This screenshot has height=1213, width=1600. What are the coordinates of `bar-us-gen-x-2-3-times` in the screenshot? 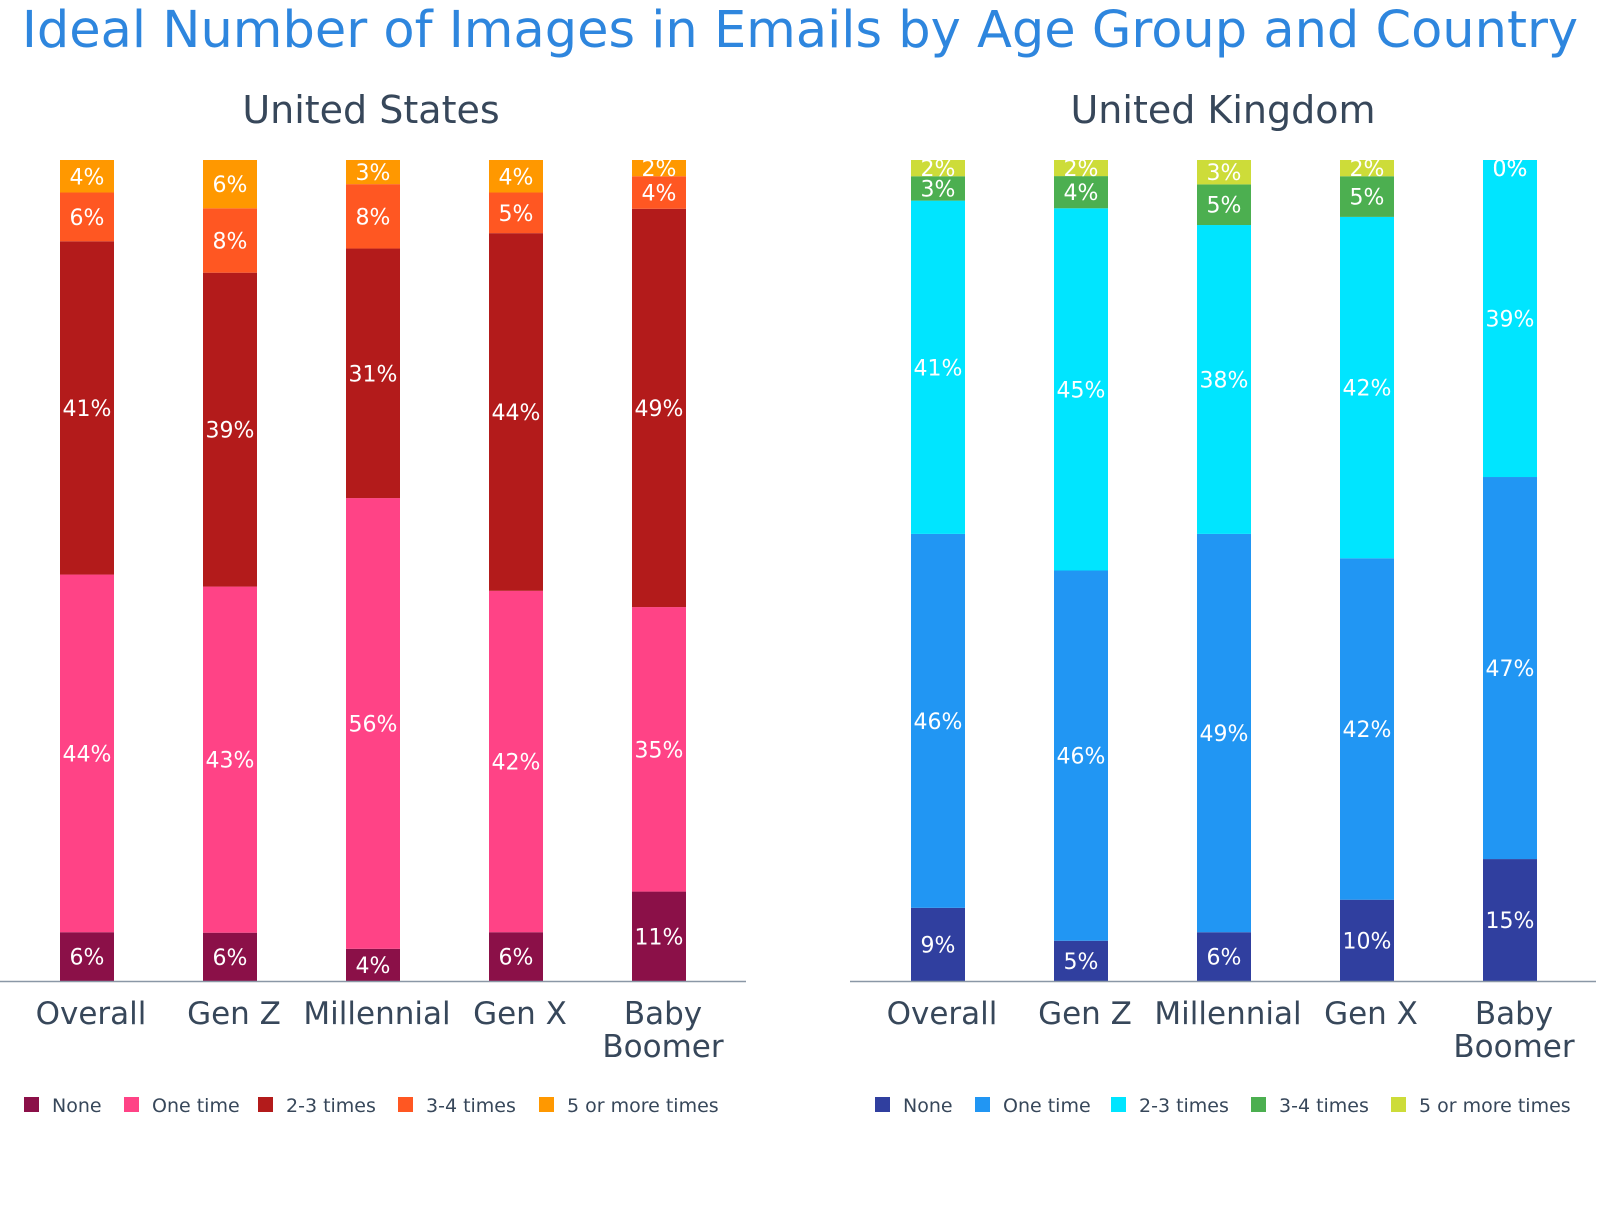 It's located at (516, 412).